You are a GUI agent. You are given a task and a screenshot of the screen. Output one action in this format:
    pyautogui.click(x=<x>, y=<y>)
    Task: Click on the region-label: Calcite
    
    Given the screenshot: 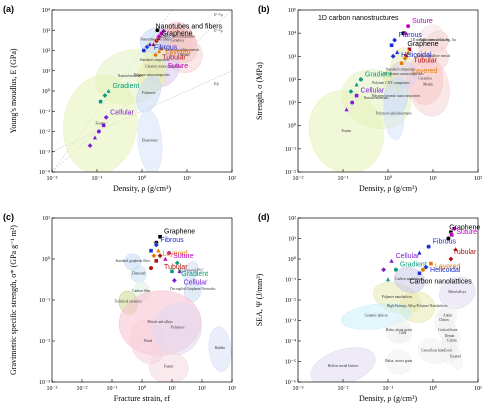 What is the action you would take?
    pyautogui.click(x=452, y=340)
    